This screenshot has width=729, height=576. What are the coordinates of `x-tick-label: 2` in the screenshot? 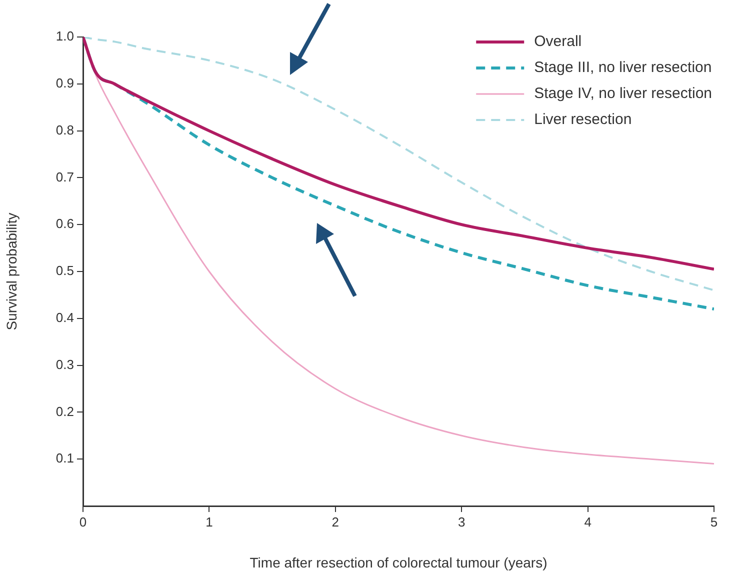 It's located at (336, 522).